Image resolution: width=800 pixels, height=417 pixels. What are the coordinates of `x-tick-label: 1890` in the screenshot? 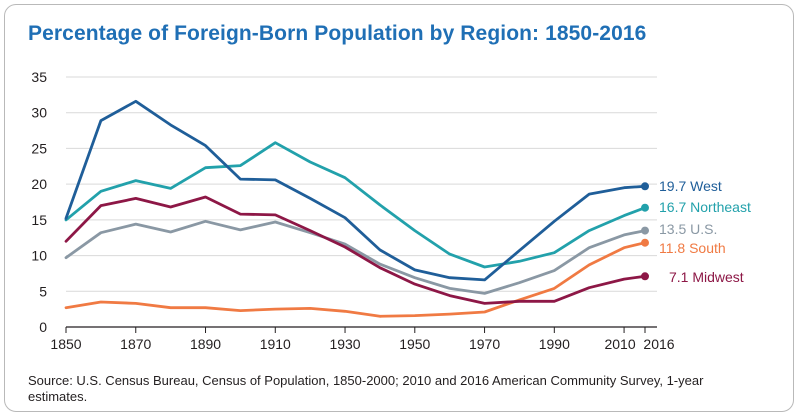 It's located at (205, 344).